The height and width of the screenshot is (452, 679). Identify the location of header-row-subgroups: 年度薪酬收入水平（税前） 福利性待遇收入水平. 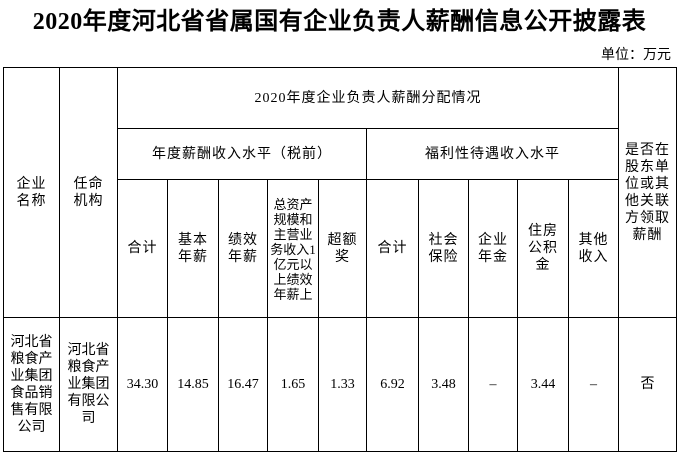
(340, 154).